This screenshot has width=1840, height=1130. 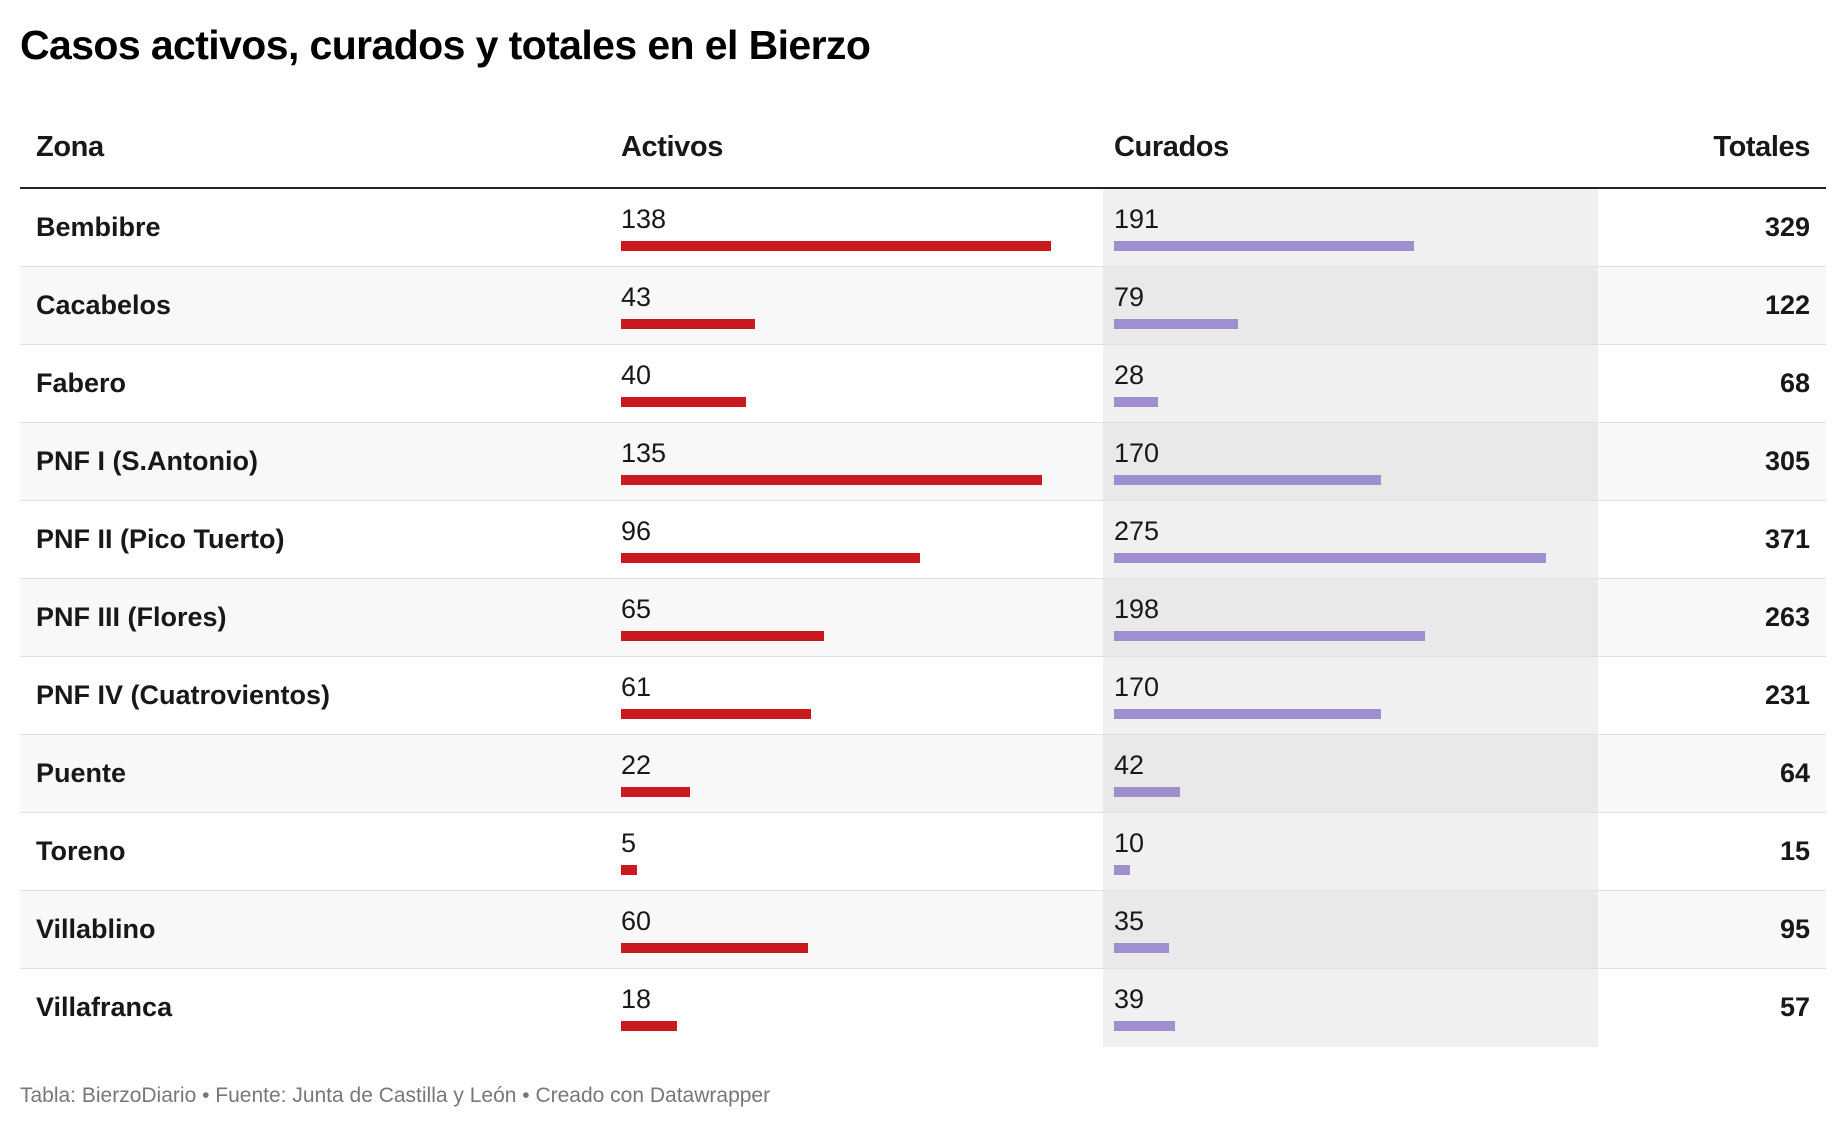 What do you see at coordinates (636, 531) in the screenshot?
I see `activos-value: 96` at bounding box center [636, 531].